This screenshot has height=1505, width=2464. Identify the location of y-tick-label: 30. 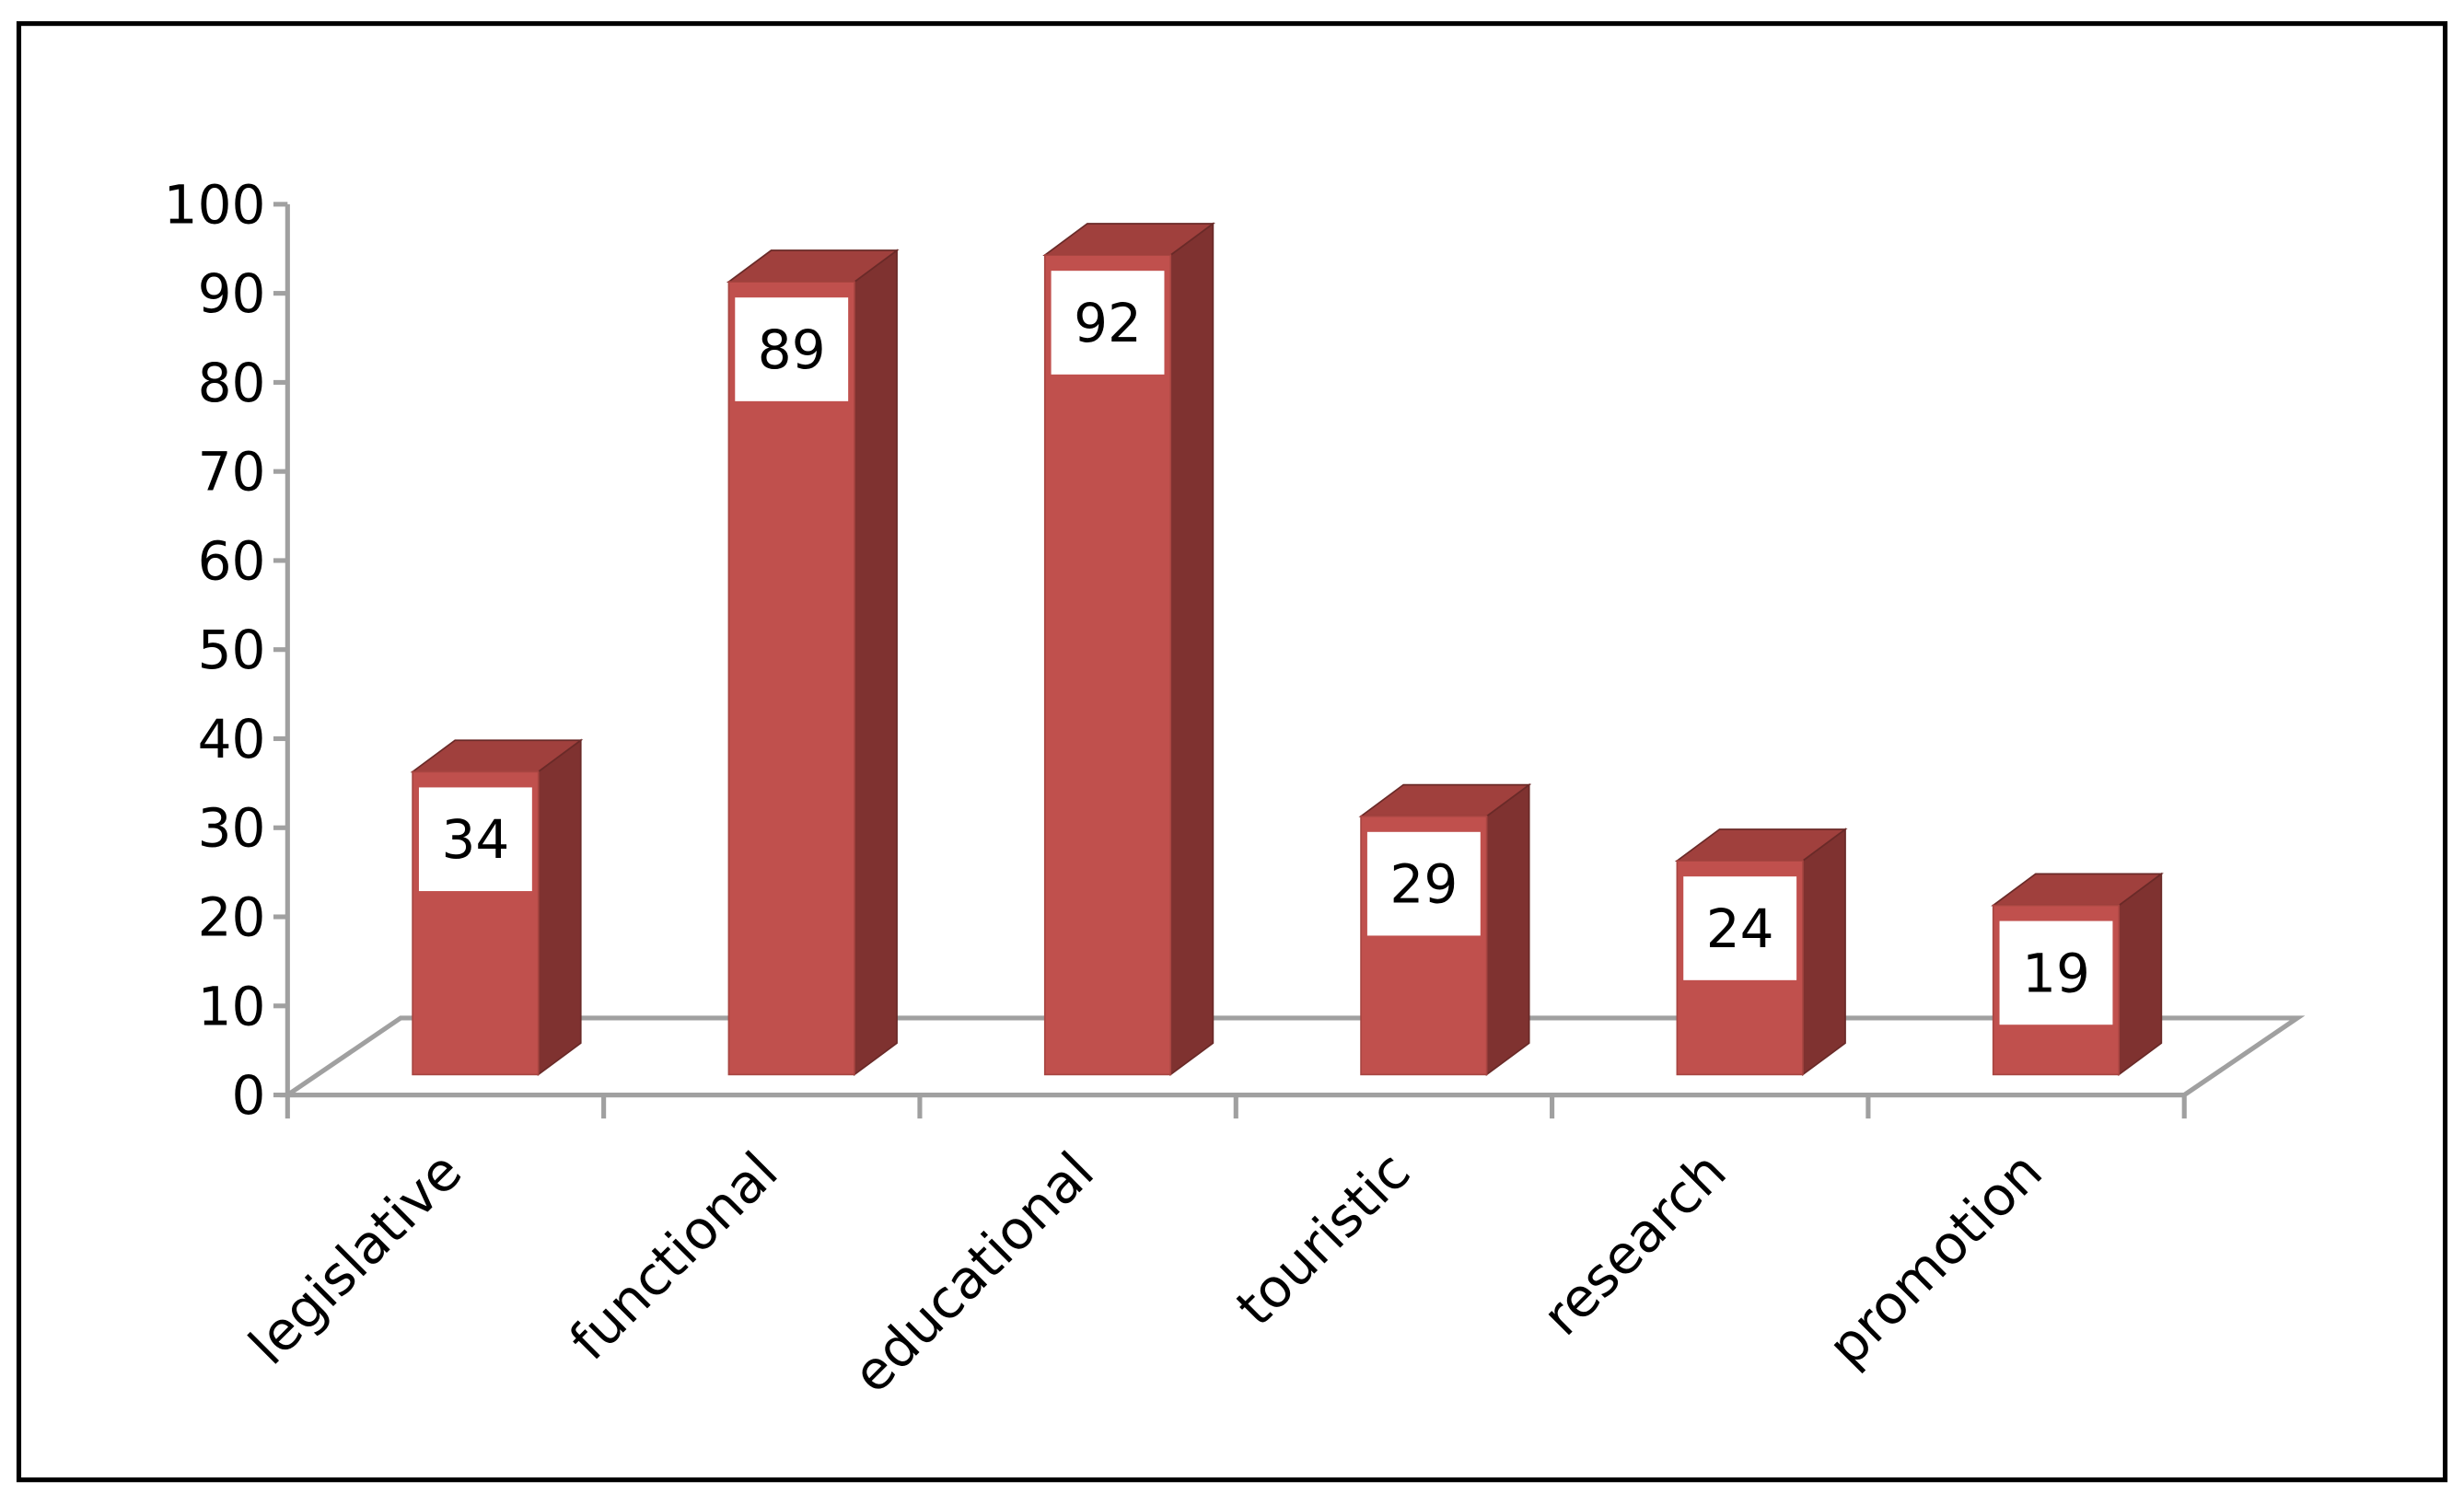
(232, 828).